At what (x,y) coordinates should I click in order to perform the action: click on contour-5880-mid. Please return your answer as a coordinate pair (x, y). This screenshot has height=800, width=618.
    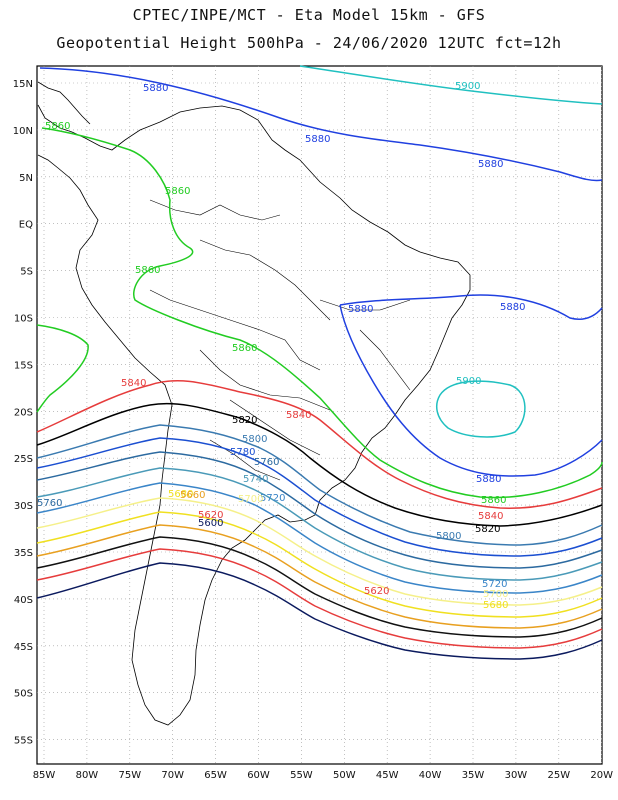
    Looking at the image, I should click on (471, 307).